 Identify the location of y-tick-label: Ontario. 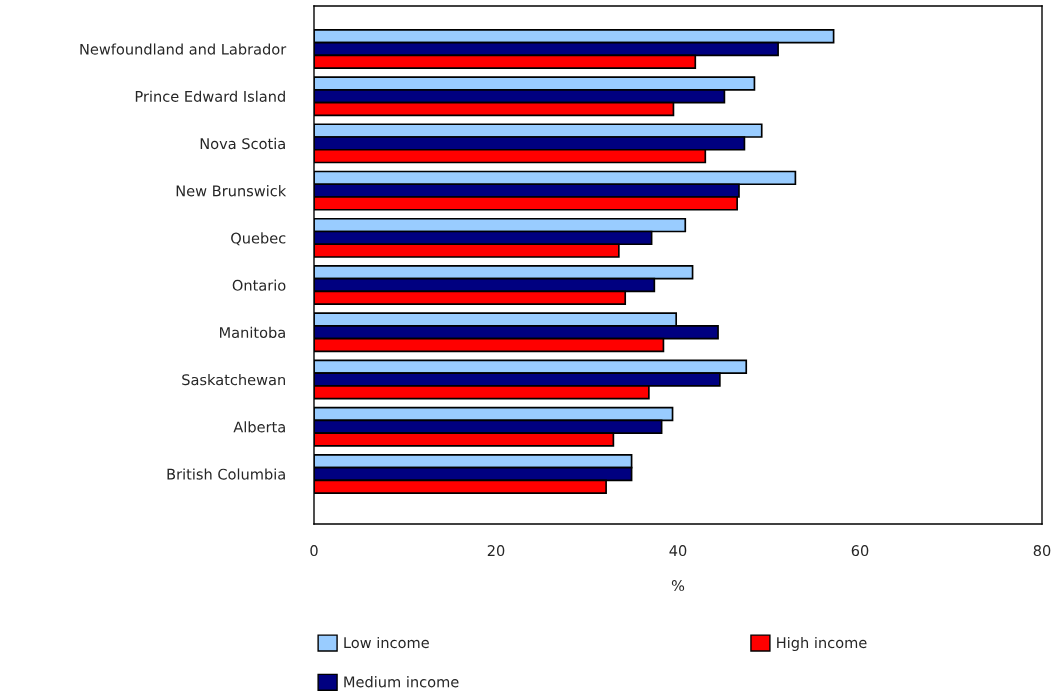
(259, 285).